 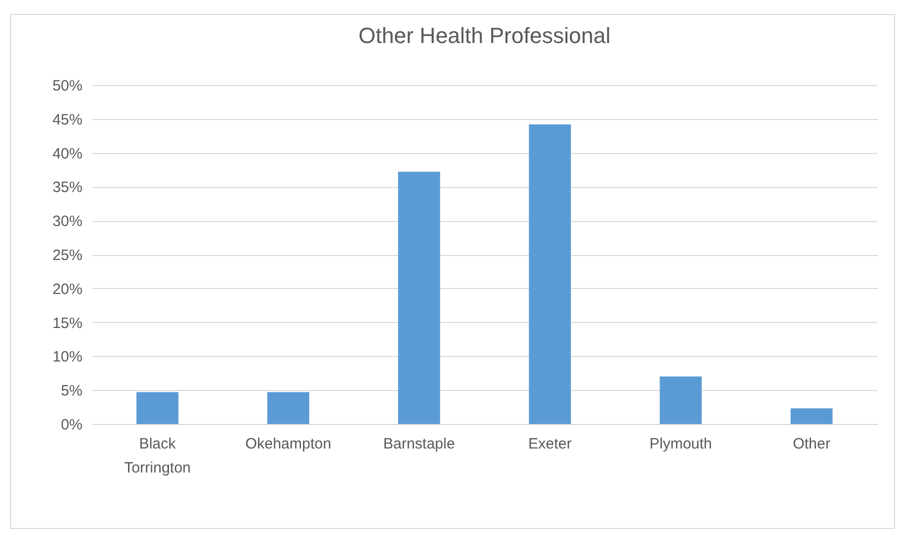 What do you see at coordinates (419, 444) in the screenshot?
I see `x-tick-label: Barnstaple` at bounding box center [419, 444].